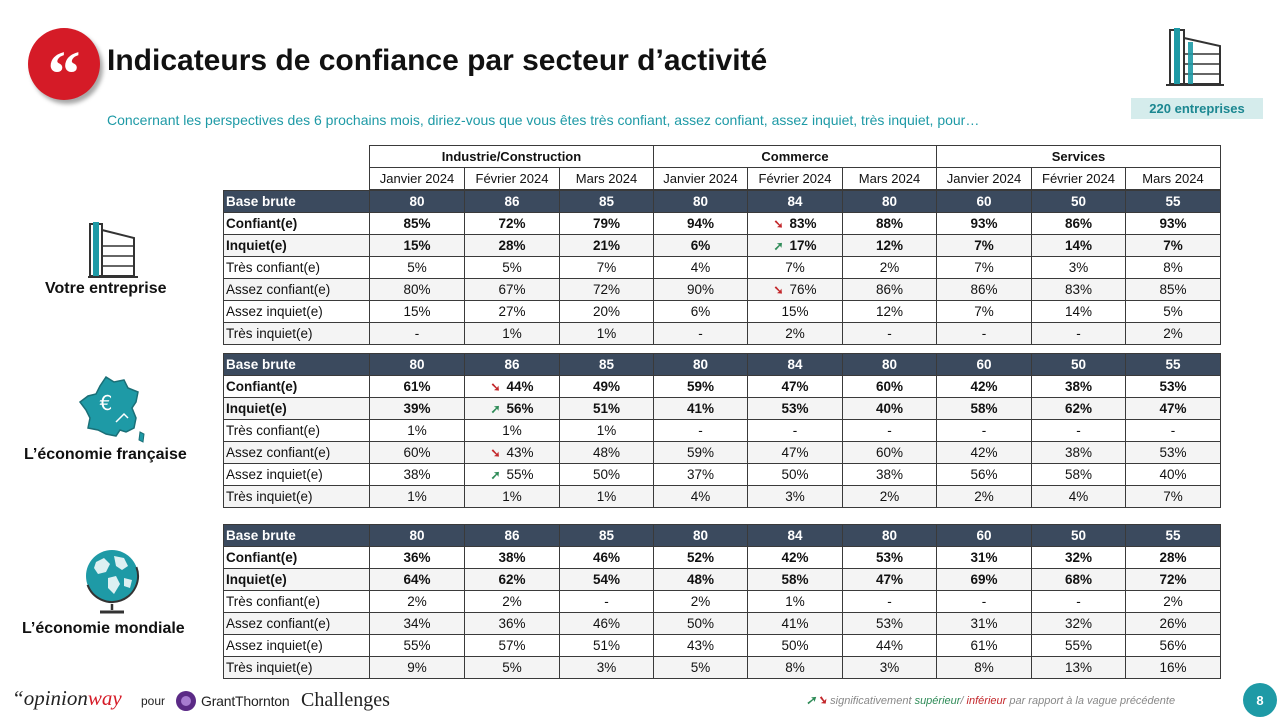 The width and height of the screenshot is (1280, 720). I want to click on pour-text: pour, so click(153, 701).